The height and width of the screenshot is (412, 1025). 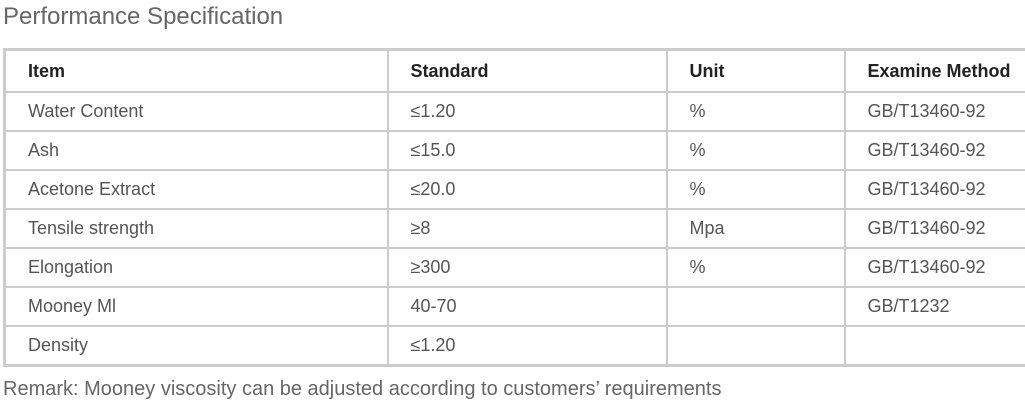 I want to click on cell-item: Tensile strength, so click(x=196, y=228).